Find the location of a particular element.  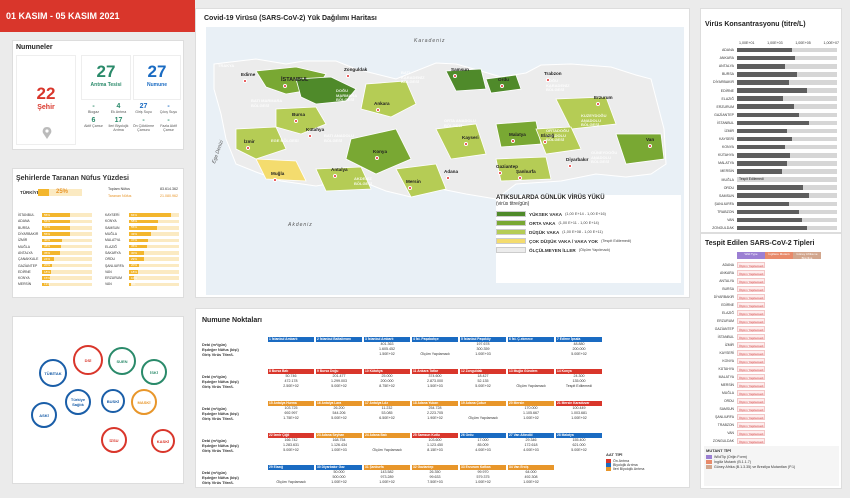

virus-city: ERZURUM is located at coordinates (725, 106).